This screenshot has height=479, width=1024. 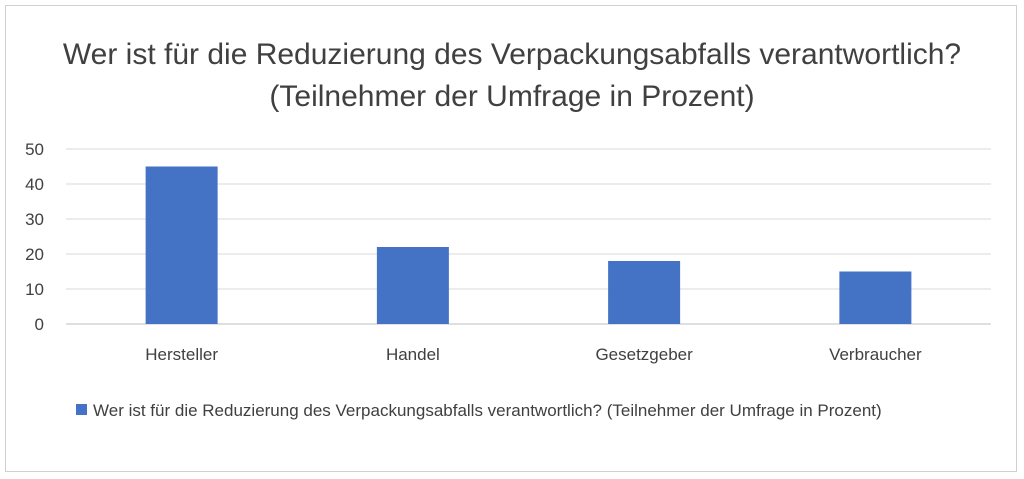 What do you see at coordinates (34, 149) in the screenshot?
I see `y-tick-label: 50` at bounding box center [34, 149].